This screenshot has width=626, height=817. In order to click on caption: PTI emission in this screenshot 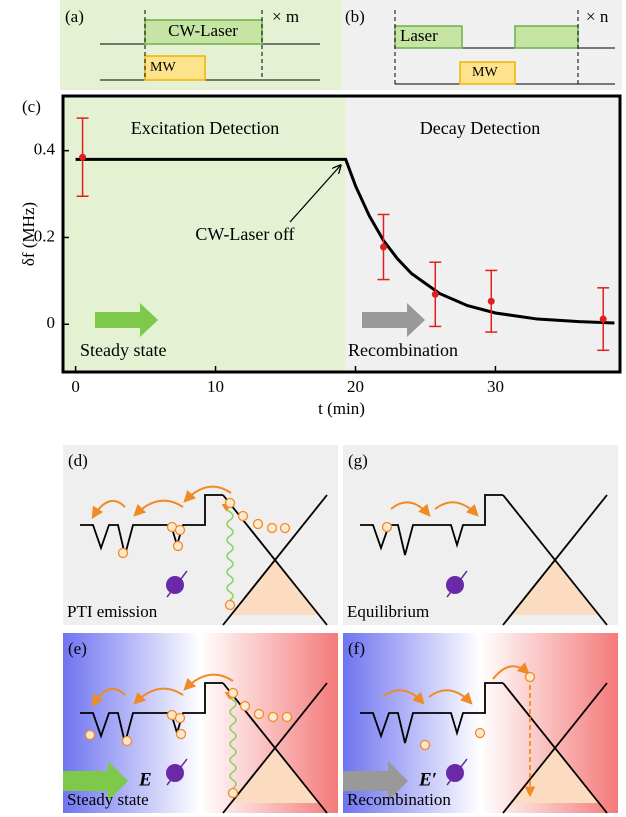, I will do `click(112, 611)`.